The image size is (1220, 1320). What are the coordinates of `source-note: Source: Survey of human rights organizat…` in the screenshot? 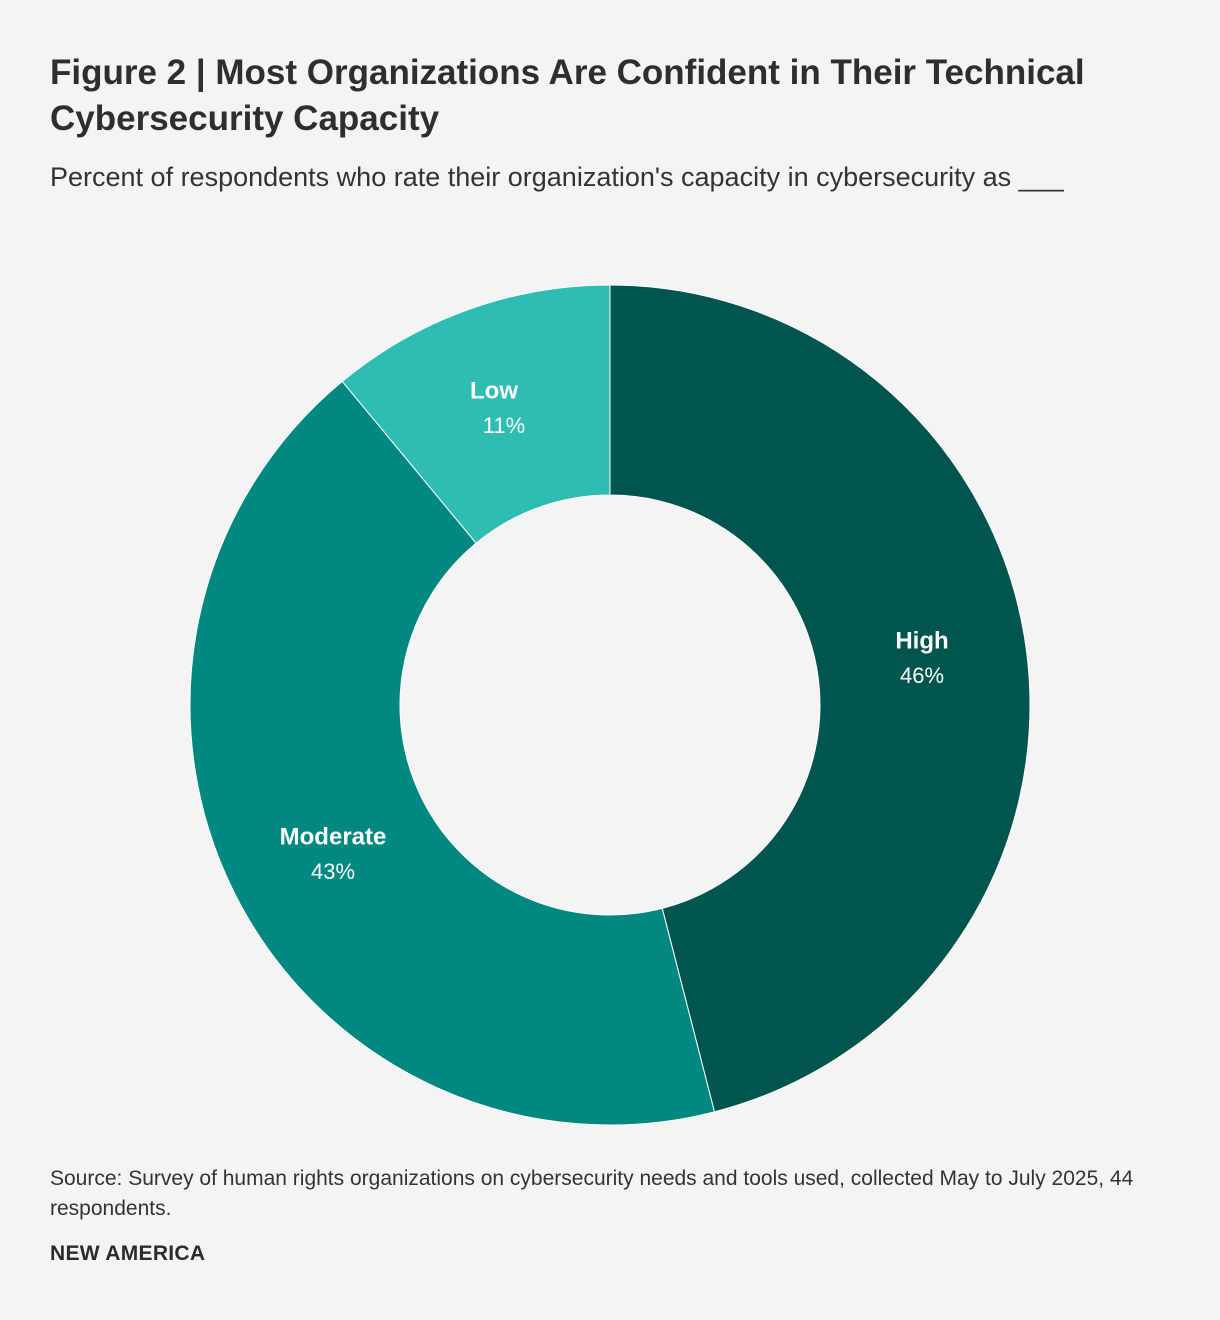 It's located at (592, 1193).